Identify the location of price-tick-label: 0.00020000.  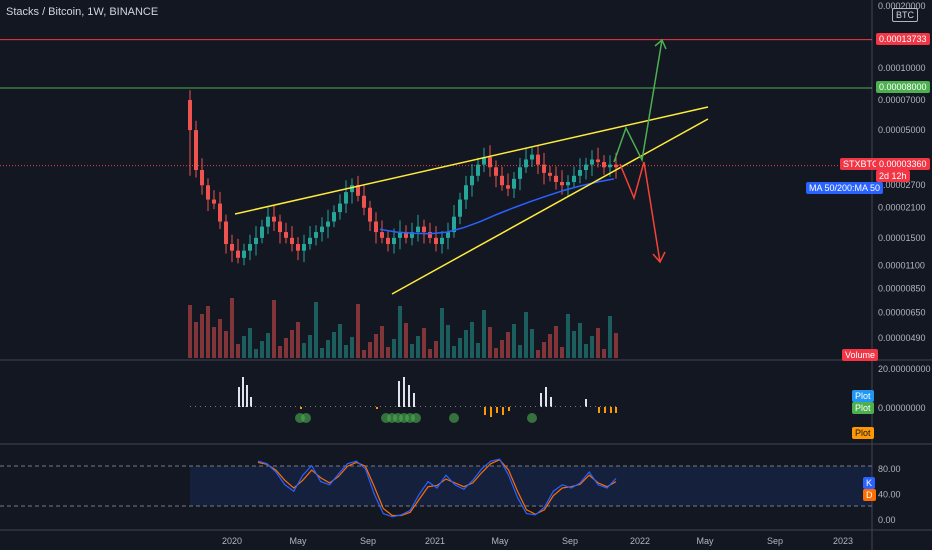
(902, 6).